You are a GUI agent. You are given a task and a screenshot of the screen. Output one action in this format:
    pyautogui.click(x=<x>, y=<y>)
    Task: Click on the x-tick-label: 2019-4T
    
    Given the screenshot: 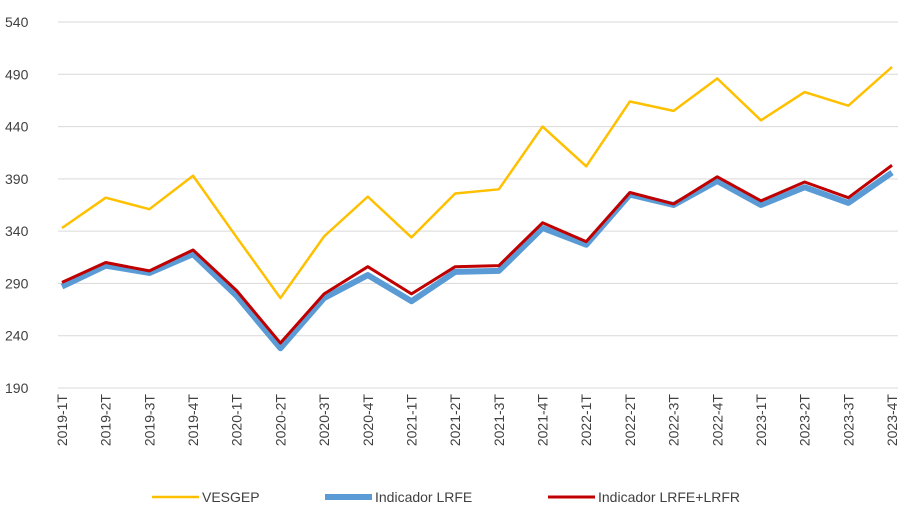 What is the action you would take?
    pyautogui.click(x=193, y=420)
    